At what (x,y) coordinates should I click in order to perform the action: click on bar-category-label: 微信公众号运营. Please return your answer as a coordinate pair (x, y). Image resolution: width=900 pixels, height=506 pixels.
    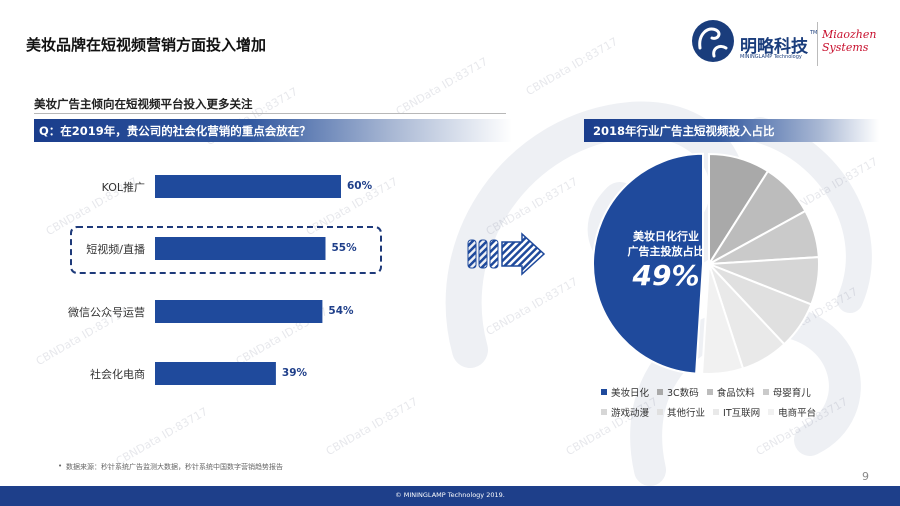
    Looking at the image, I should click on (85, 312).